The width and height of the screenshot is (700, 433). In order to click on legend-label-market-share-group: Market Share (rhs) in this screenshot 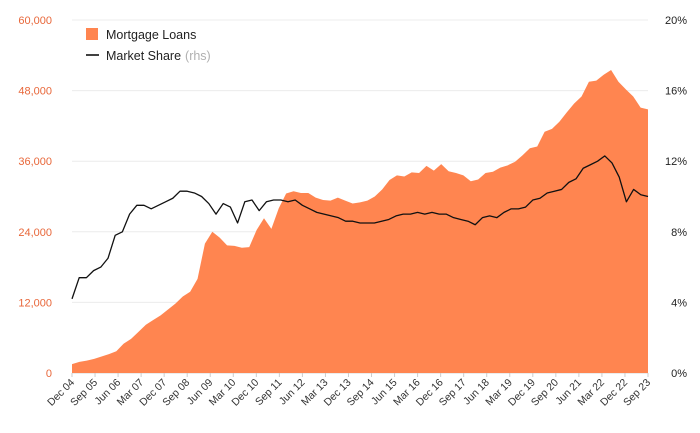, I will do `click(158, 56)`.